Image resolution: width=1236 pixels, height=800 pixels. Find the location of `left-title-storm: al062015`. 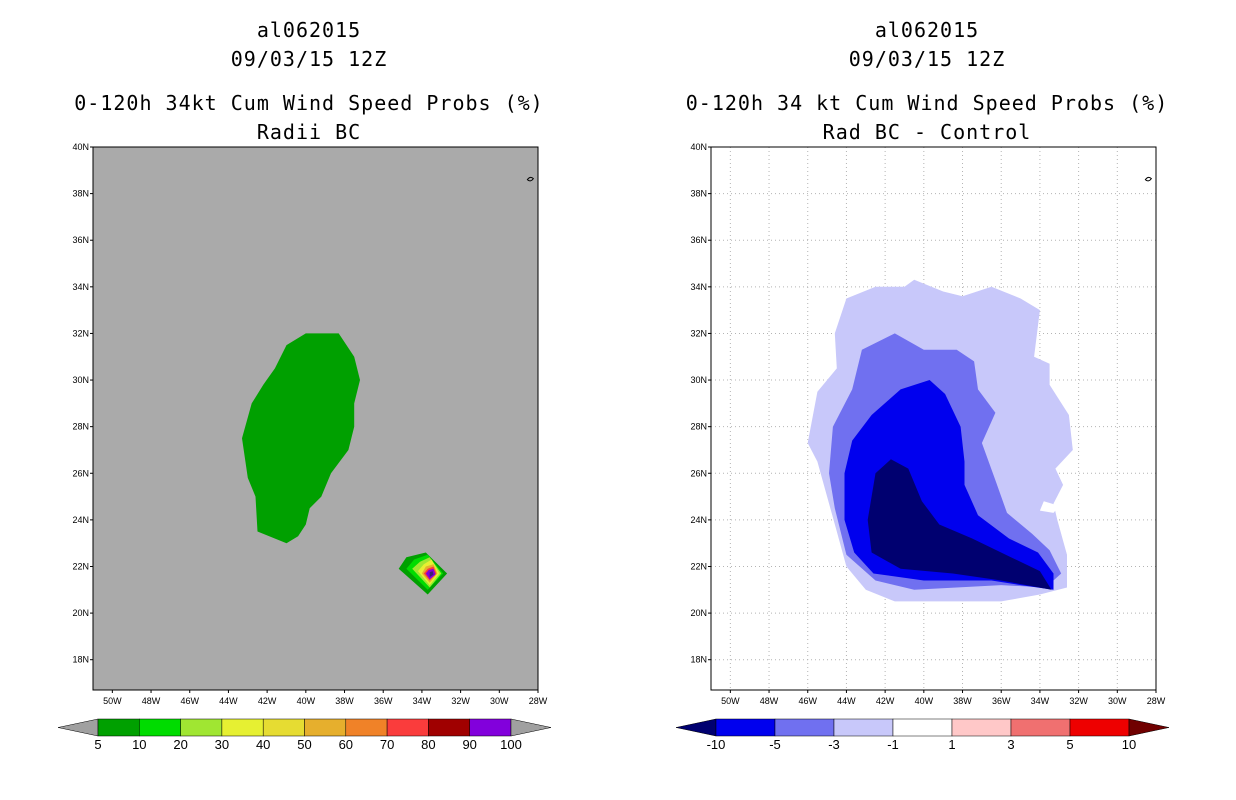

left-title-storm: al062015 is located at coordinates (309, 30).